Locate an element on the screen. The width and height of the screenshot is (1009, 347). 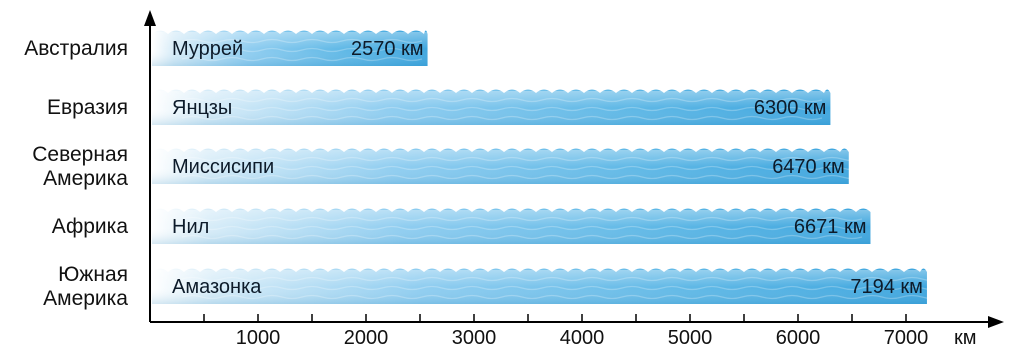
ticks-layer: 1000 2000 3000 4000 5000 6000 7000 is located at coordinates (566, 330).